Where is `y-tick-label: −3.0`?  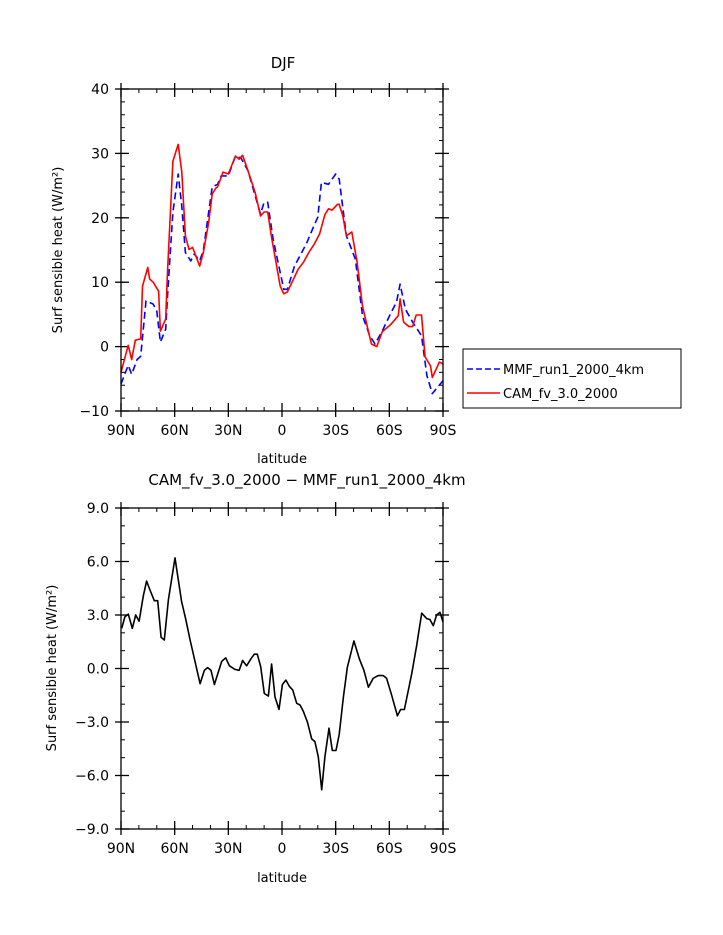
y-tick-label: −3.0 is located at coordinates (92, 723).